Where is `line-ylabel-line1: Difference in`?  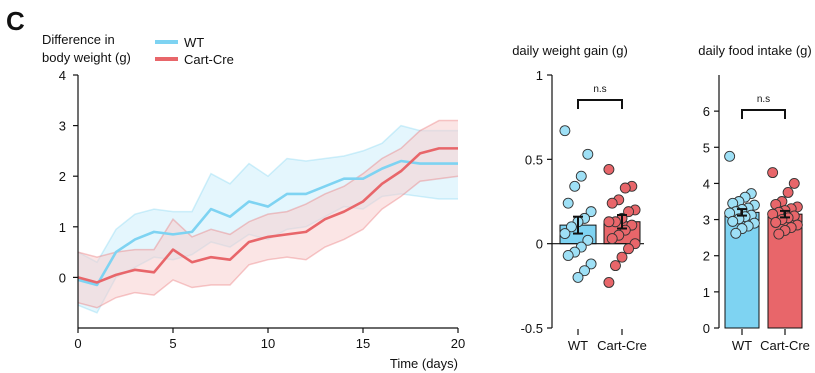
line-ylabel-line1: Difference in is located at coordinates (78, 39).